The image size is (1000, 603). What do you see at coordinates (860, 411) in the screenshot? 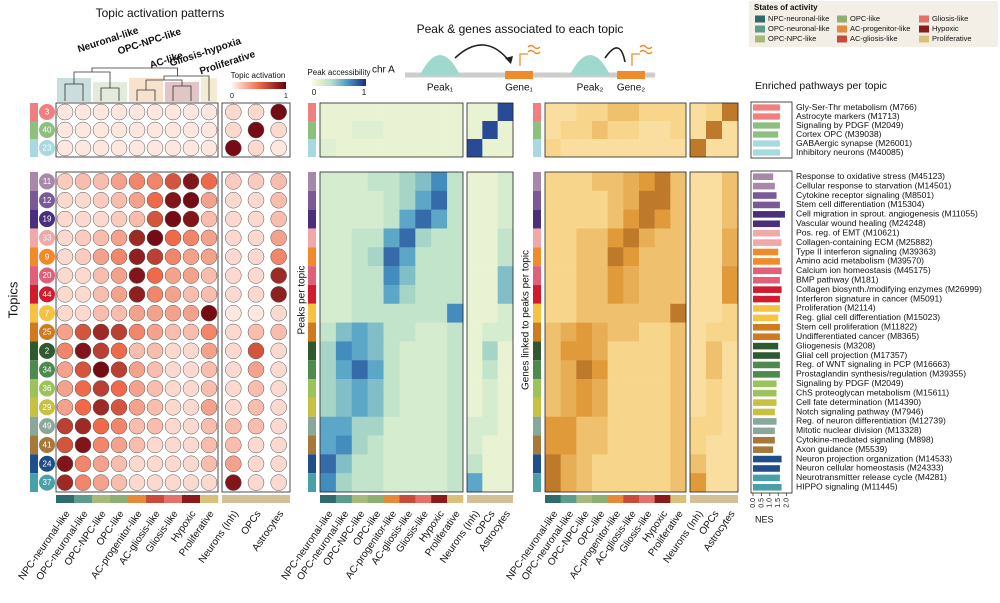
I see `pathway-label: Notch signaling pathway (M7946)` at bounding box center [860, 411].